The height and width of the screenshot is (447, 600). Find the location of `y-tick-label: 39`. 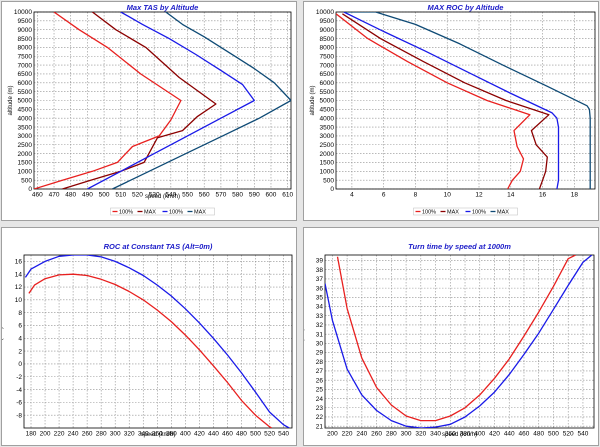

y-tick-label: 39 is located at coordinates (320, 261).